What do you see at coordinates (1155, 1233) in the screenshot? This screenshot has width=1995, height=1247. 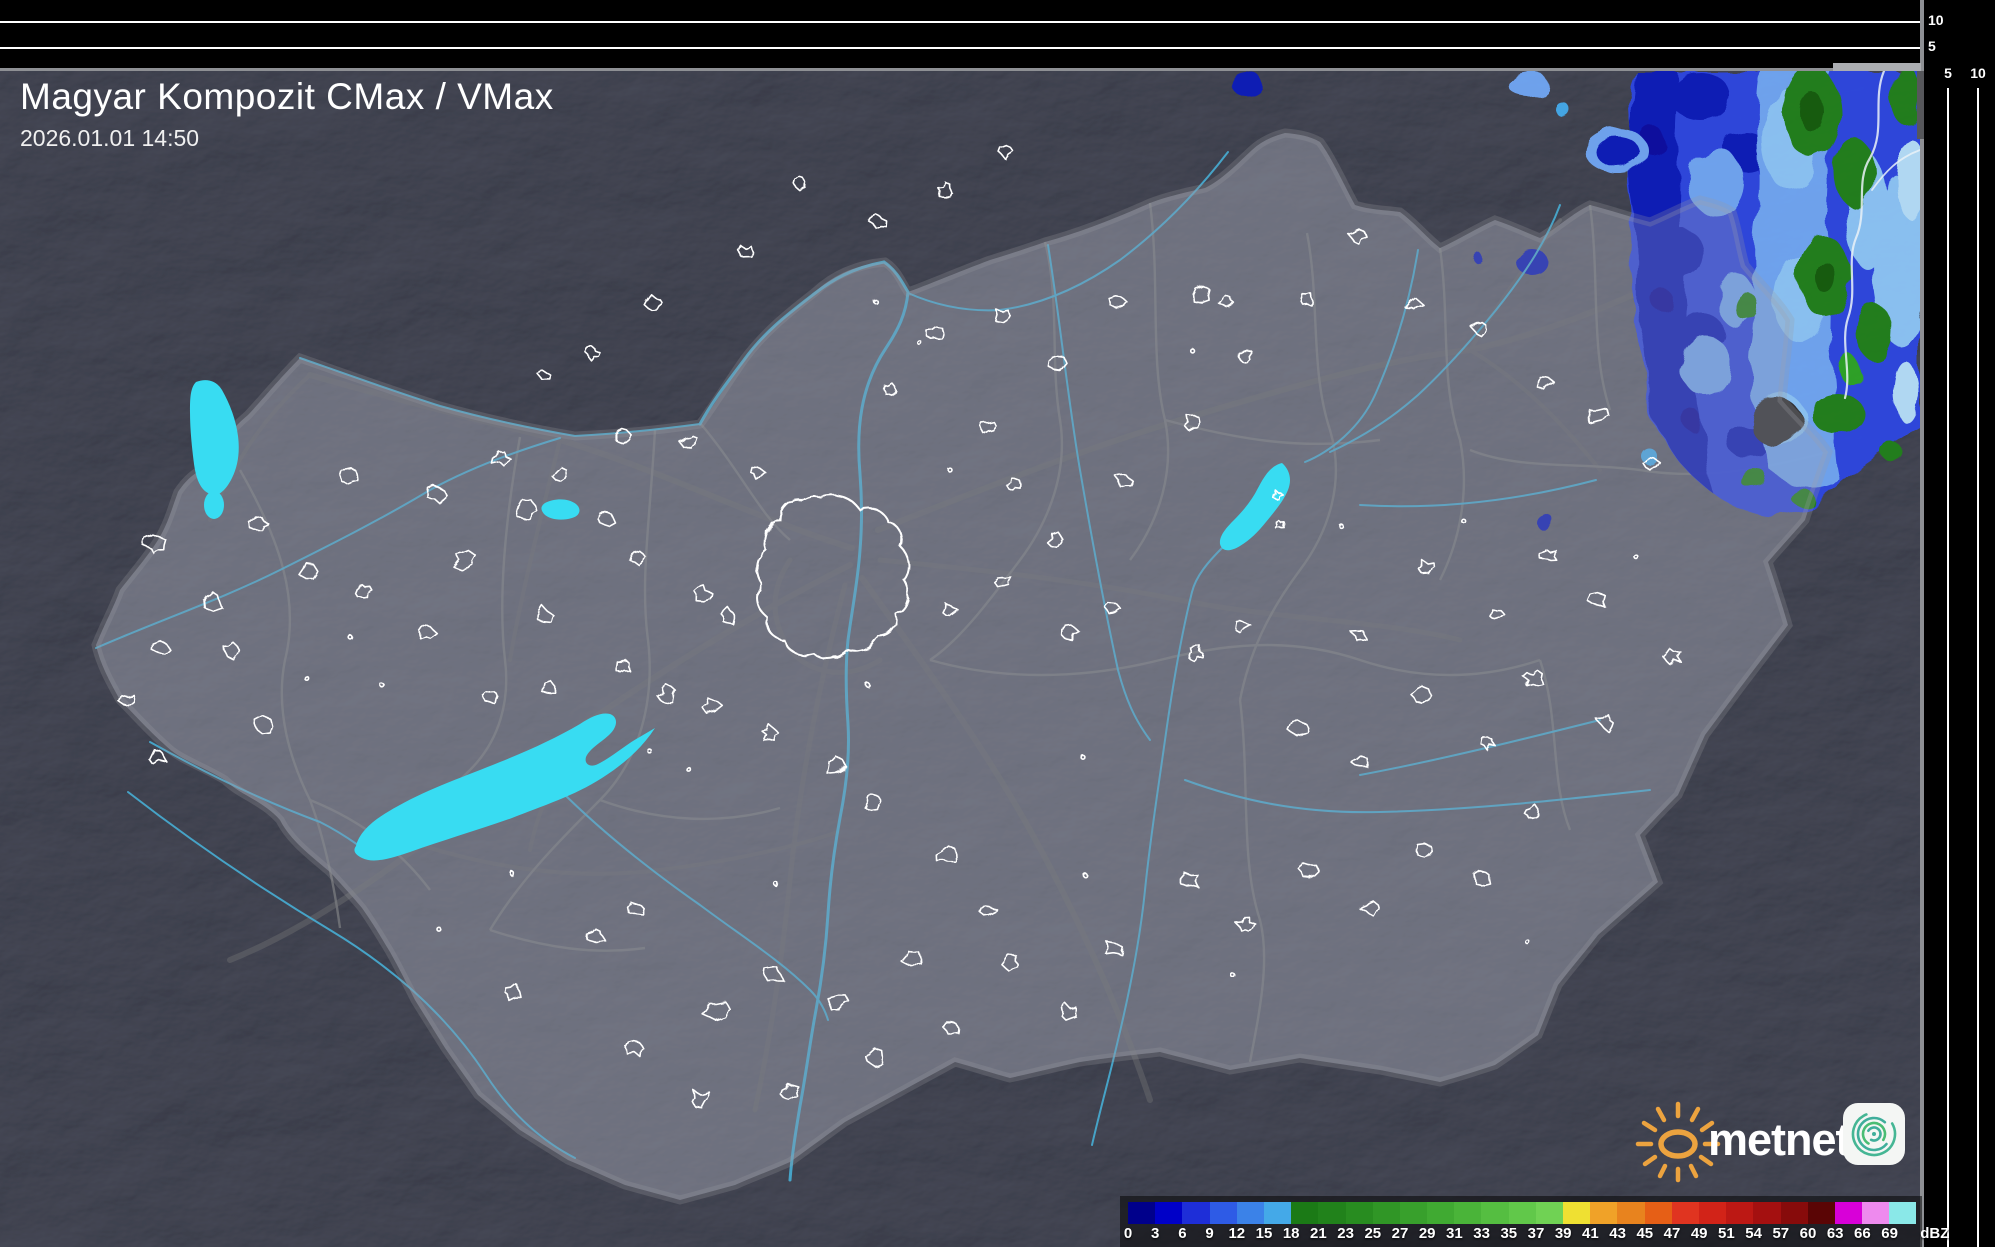 I see `legend-tick-label: 3` at bounding box center [1155, 1233].